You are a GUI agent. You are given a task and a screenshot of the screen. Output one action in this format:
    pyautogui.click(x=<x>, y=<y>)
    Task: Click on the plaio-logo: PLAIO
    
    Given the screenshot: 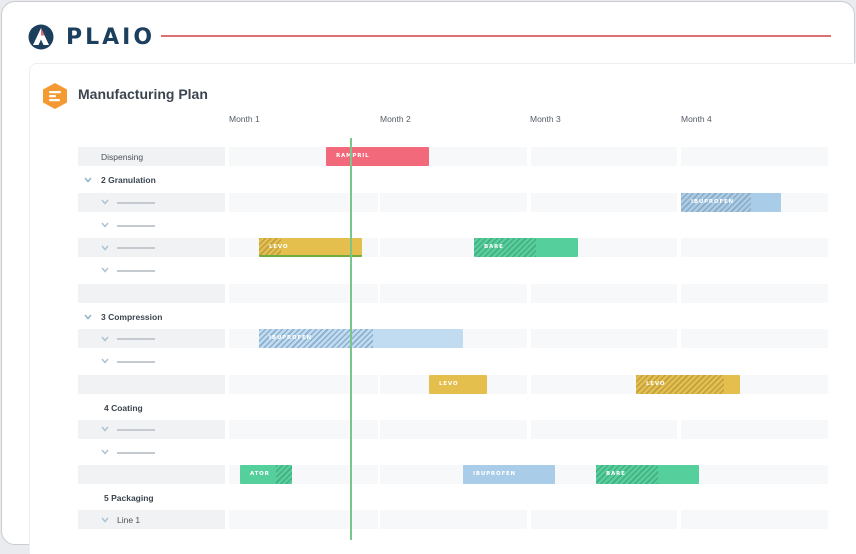 What is the action you would take?
    pyautogui.click(x=91, y=37)
    